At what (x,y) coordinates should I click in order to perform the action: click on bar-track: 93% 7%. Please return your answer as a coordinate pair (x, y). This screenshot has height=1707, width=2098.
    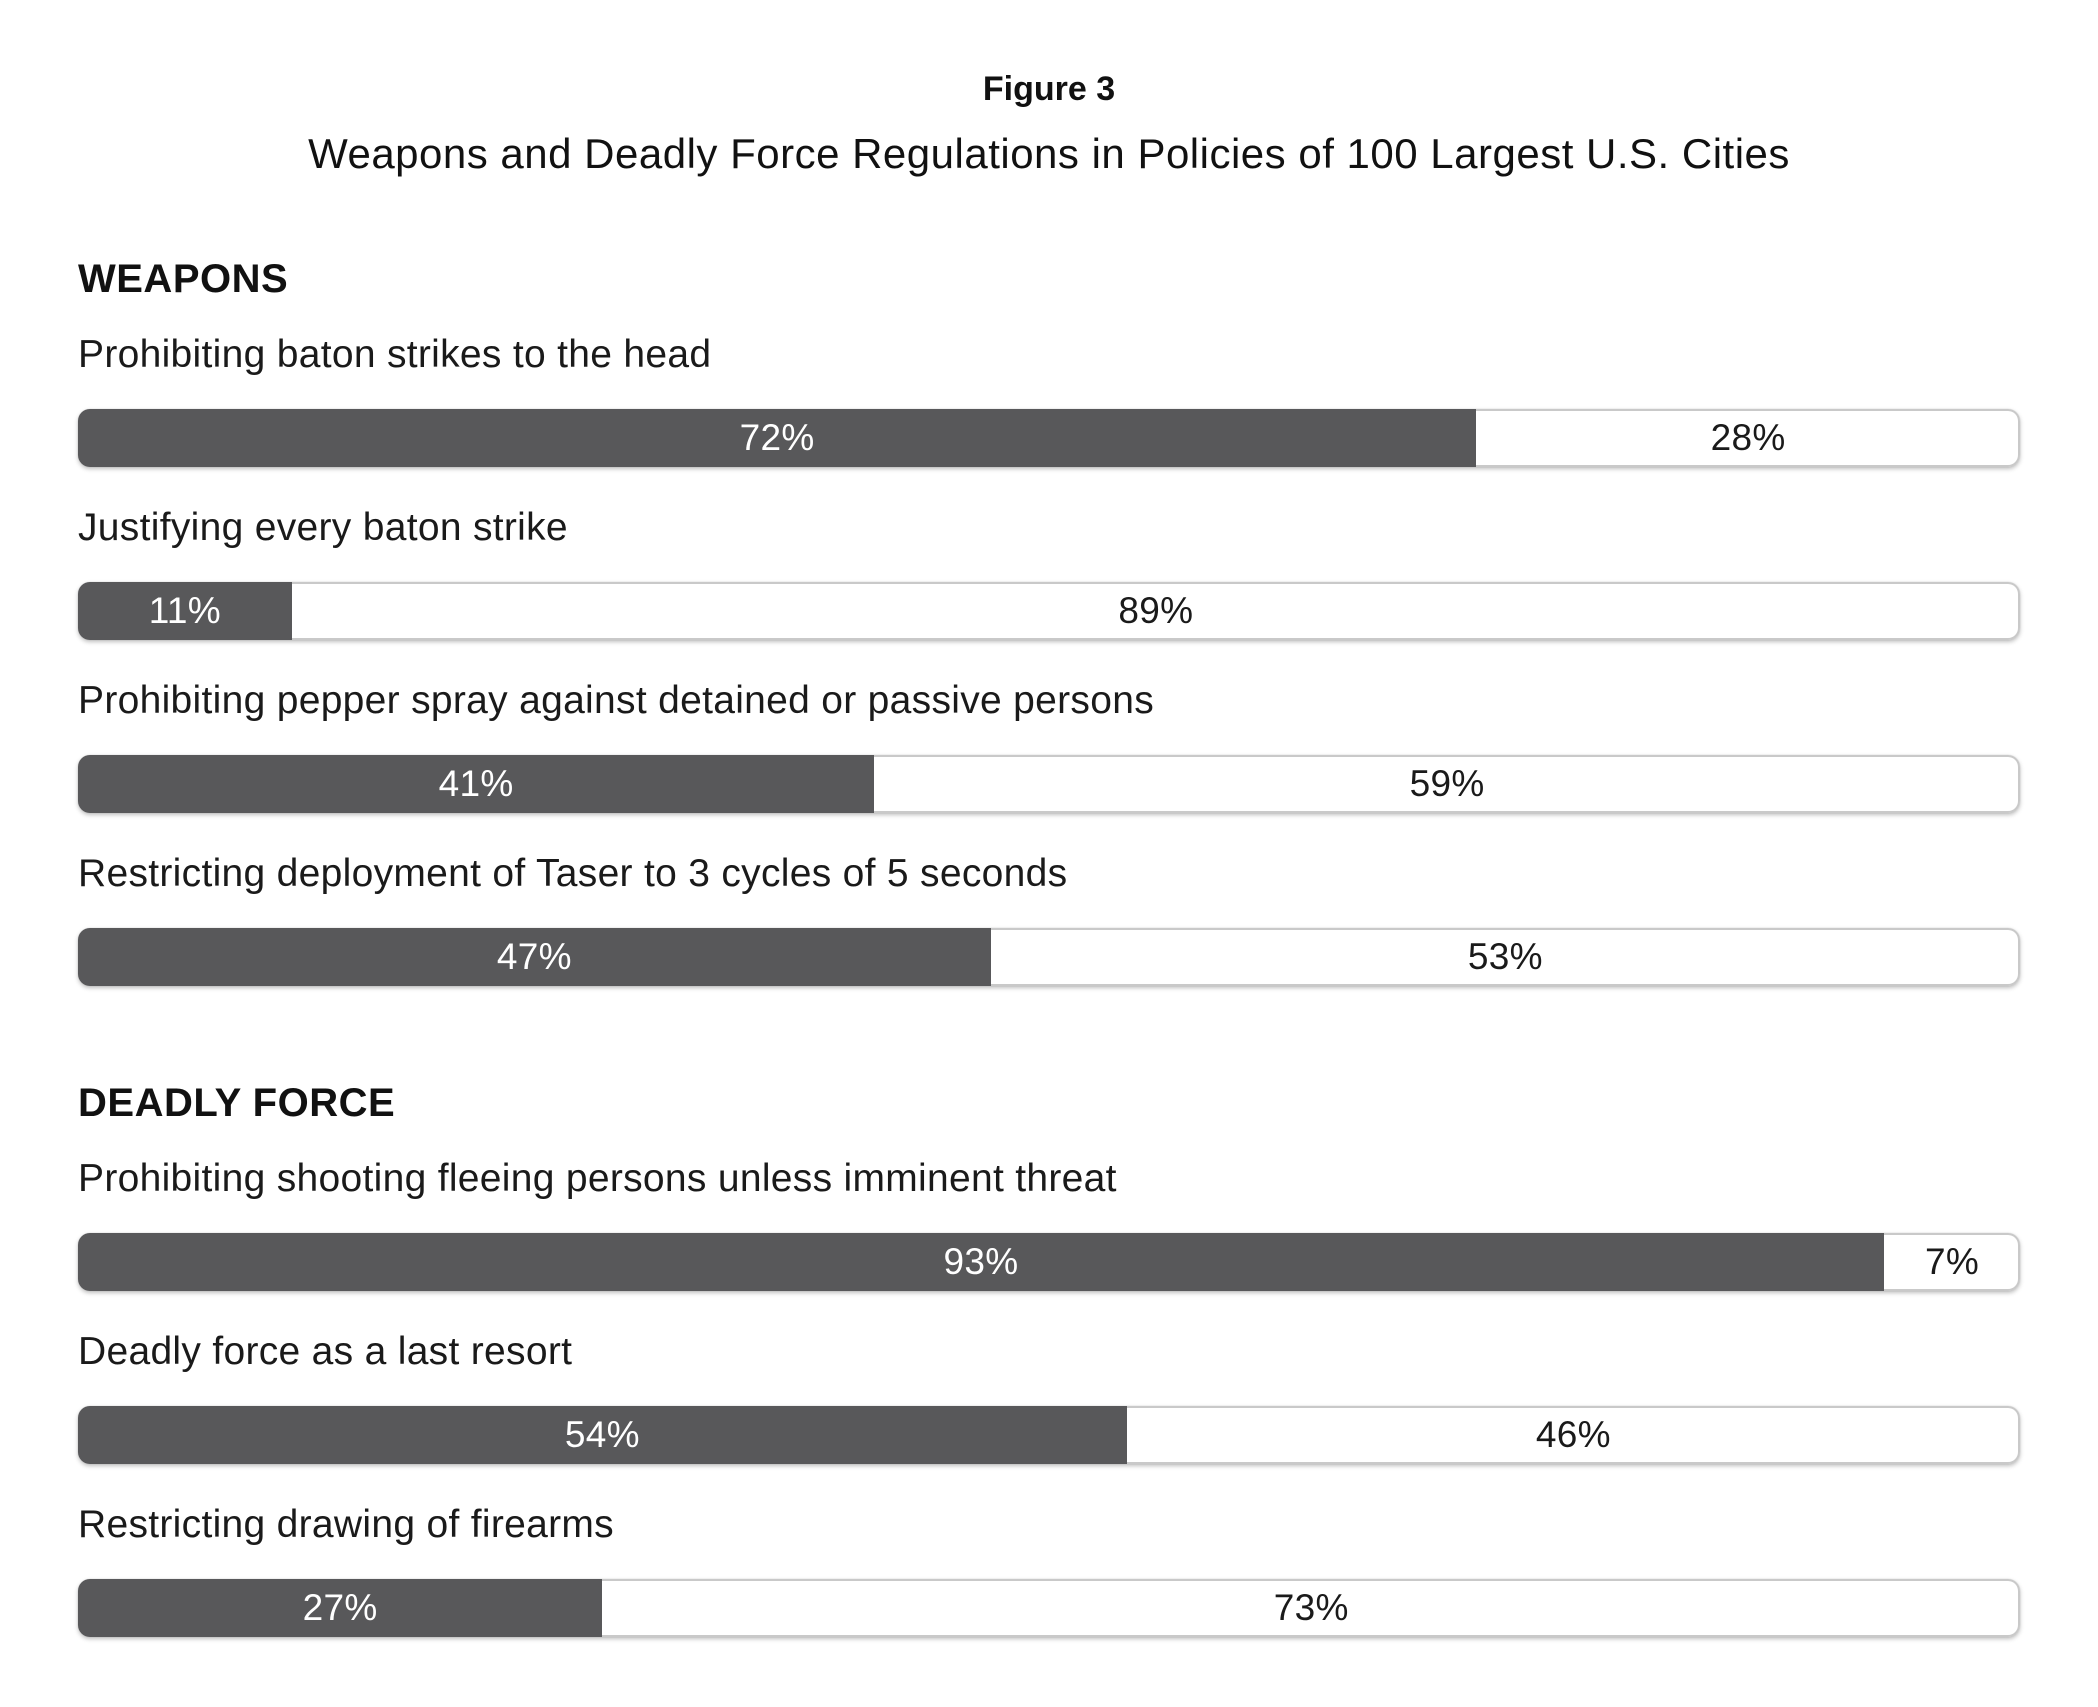
    Looking at the image, I should click on (1049, 1262).